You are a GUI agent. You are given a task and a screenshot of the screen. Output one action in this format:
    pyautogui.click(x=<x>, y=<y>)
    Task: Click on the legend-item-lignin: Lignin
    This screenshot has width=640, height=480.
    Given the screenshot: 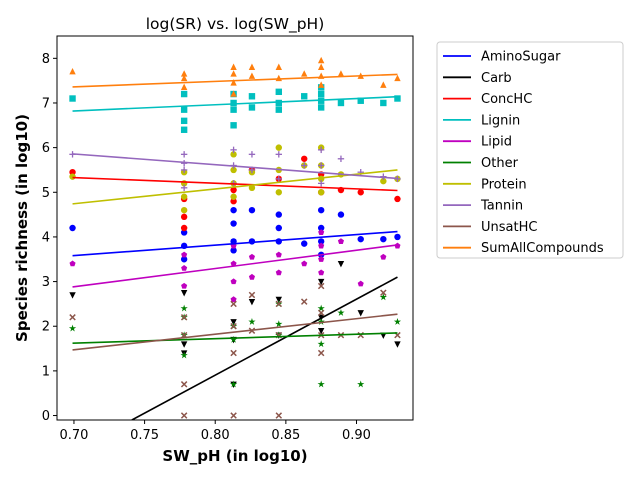 What is the action you would take?
    pyautogui.click(x=481, y=120)
    